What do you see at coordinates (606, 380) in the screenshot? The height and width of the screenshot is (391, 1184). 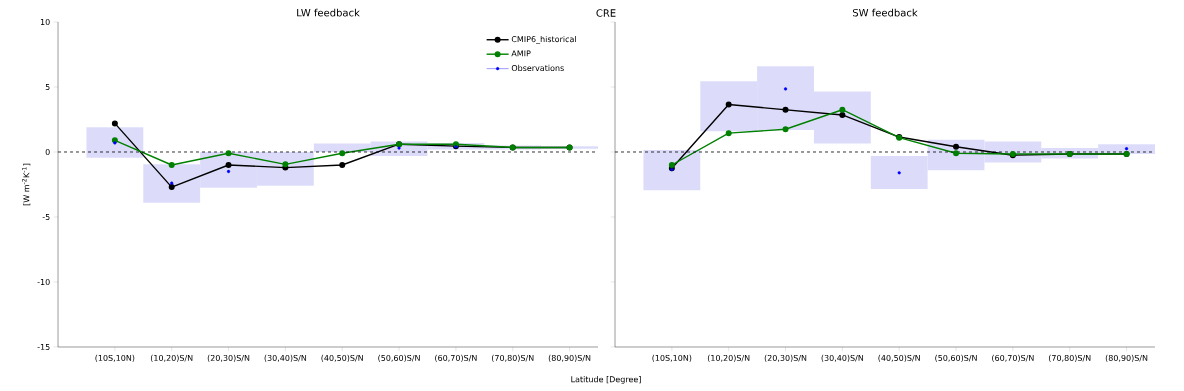 I see `x-axis-title: Latitude [Degree]` at bounding box center [606, 380].